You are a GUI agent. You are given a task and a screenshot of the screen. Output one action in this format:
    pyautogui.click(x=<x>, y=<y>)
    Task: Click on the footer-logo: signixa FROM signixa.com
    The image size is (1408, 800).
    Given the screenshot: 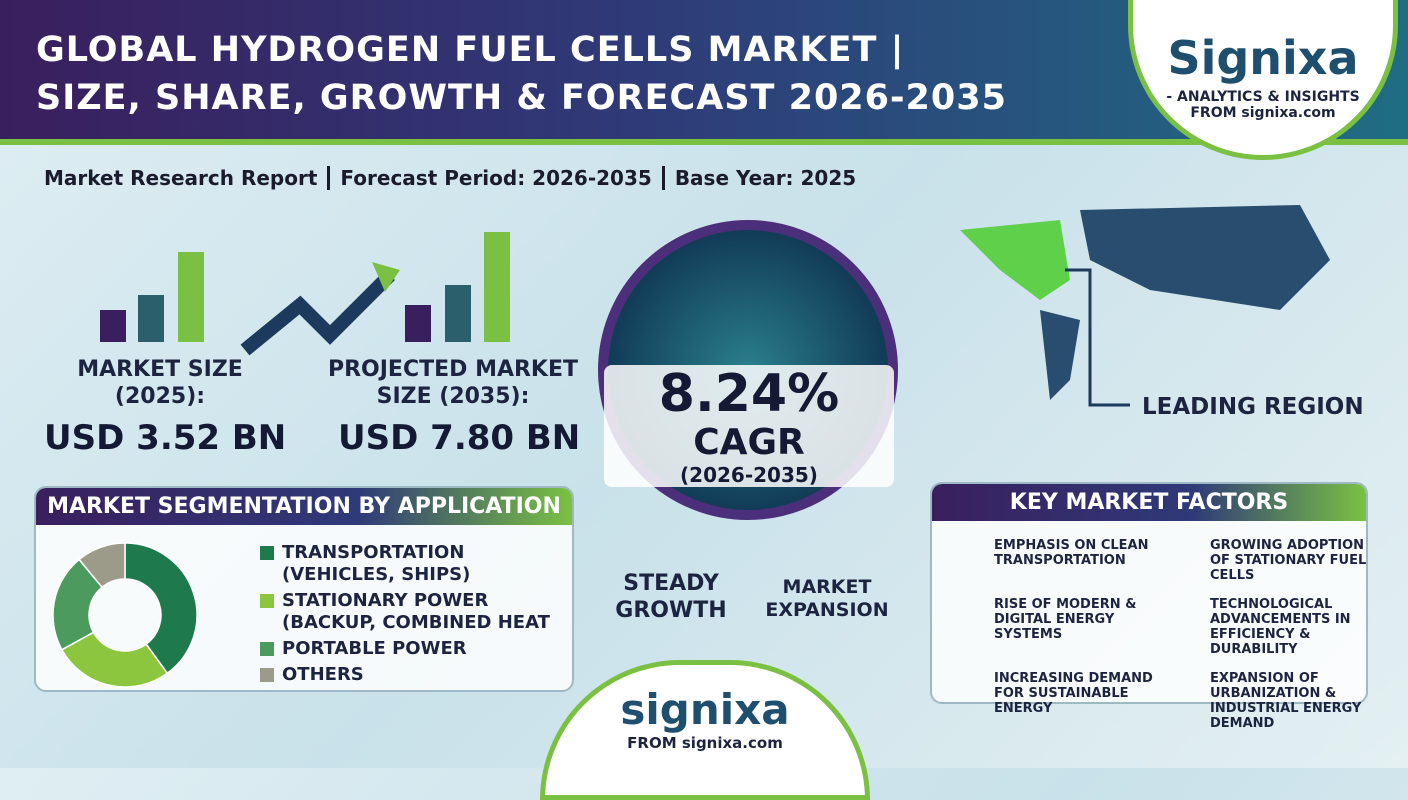 What is the action you would take?
    pyautogui.click(x=705, y=730)
    